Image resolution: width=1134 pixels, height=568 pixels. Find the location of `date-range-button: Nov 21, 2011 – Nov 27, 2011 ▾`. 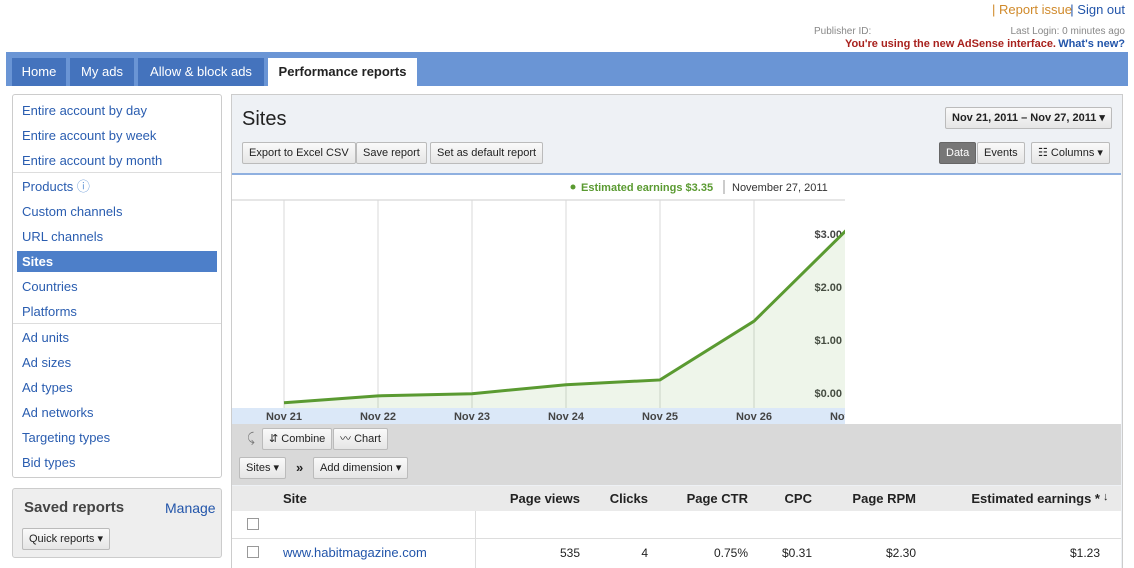

date-range-button: Nov 21, 2011 – Nov 27, 2011 ▾ is located at coordinates (1028, 118).